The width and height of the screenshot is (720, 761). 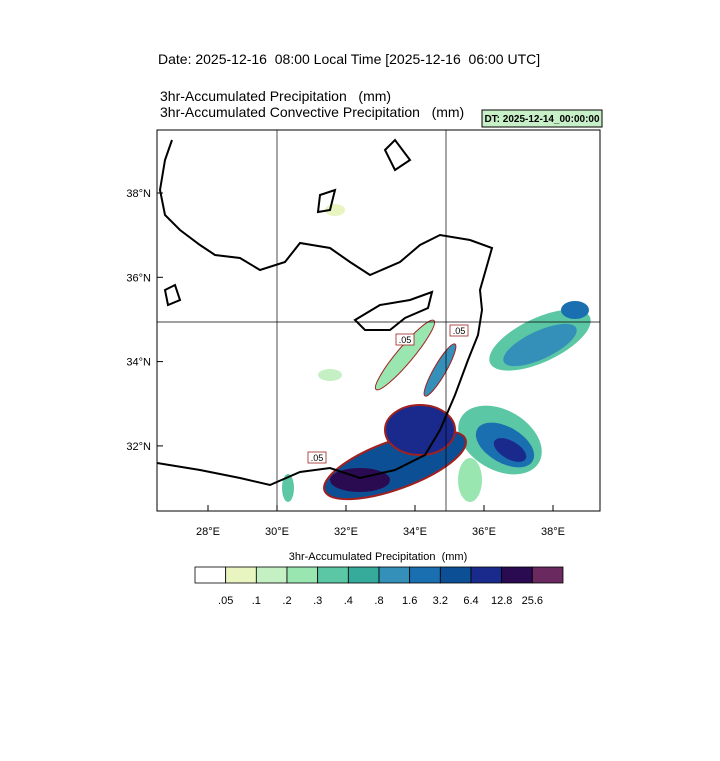 I want to click on dt-box, so click(x=542, y=118).